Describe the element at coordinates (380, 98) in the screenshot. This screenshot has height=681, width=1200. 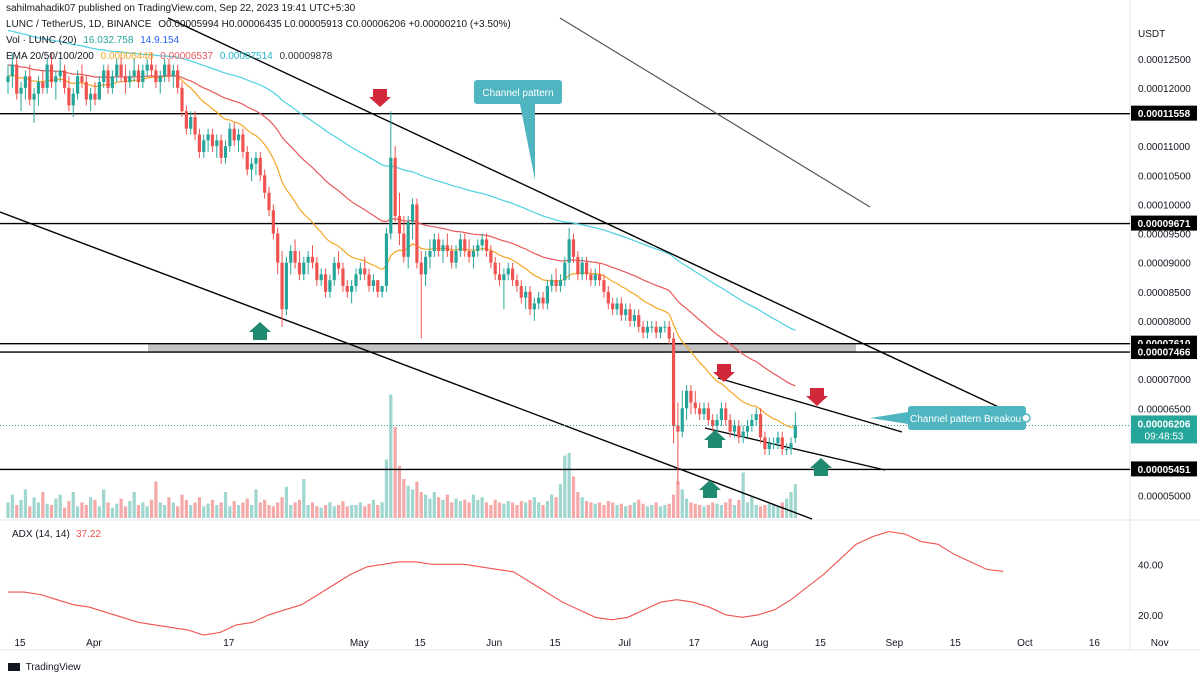
I see `sell-arrow-icon` at that location.